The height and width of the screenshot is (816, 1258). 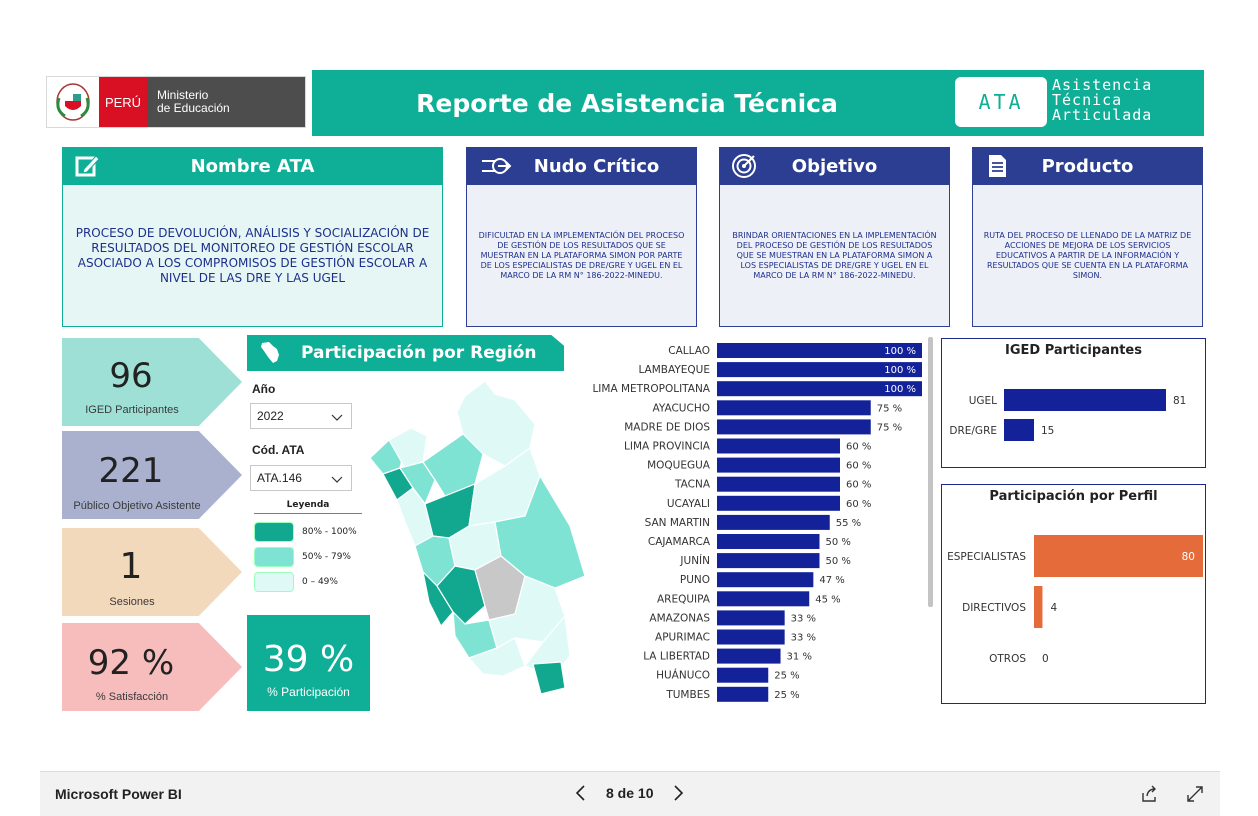 I want to click on iged-value-label: 15, so click(x=1047, y=431).